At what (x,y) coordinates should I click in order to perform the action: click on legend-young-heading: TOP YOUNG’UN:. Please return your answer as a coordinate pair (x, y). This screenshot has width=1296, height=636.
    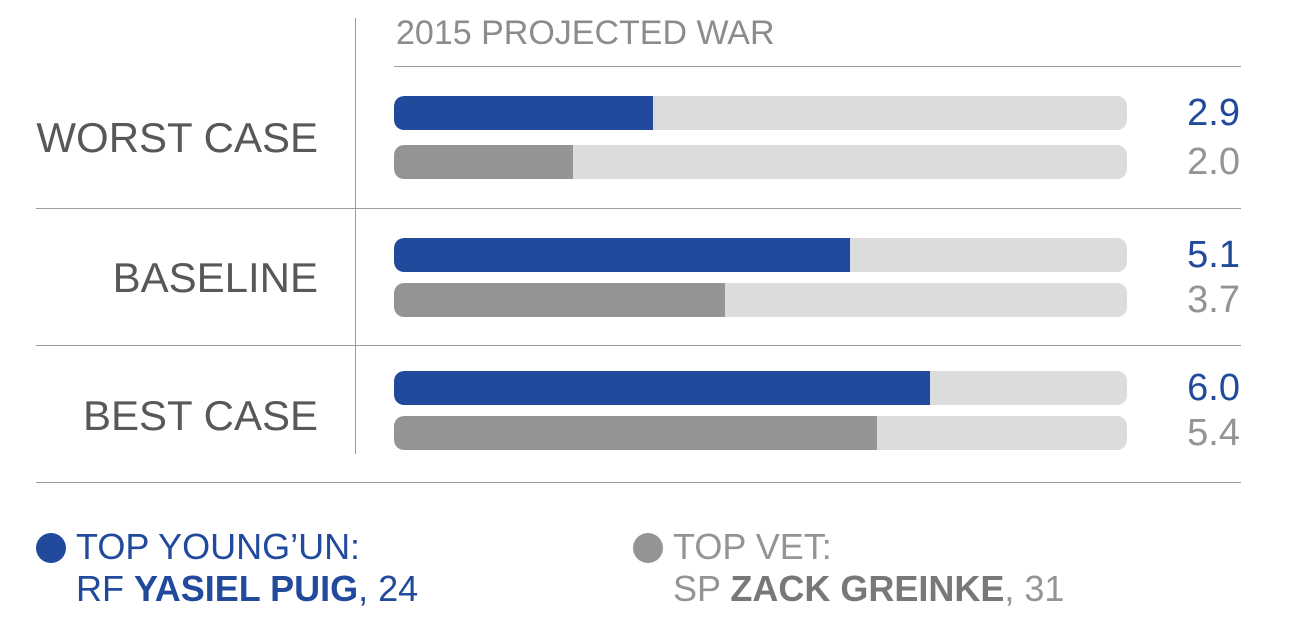
    Looking at the image, I should click on (218, 546).